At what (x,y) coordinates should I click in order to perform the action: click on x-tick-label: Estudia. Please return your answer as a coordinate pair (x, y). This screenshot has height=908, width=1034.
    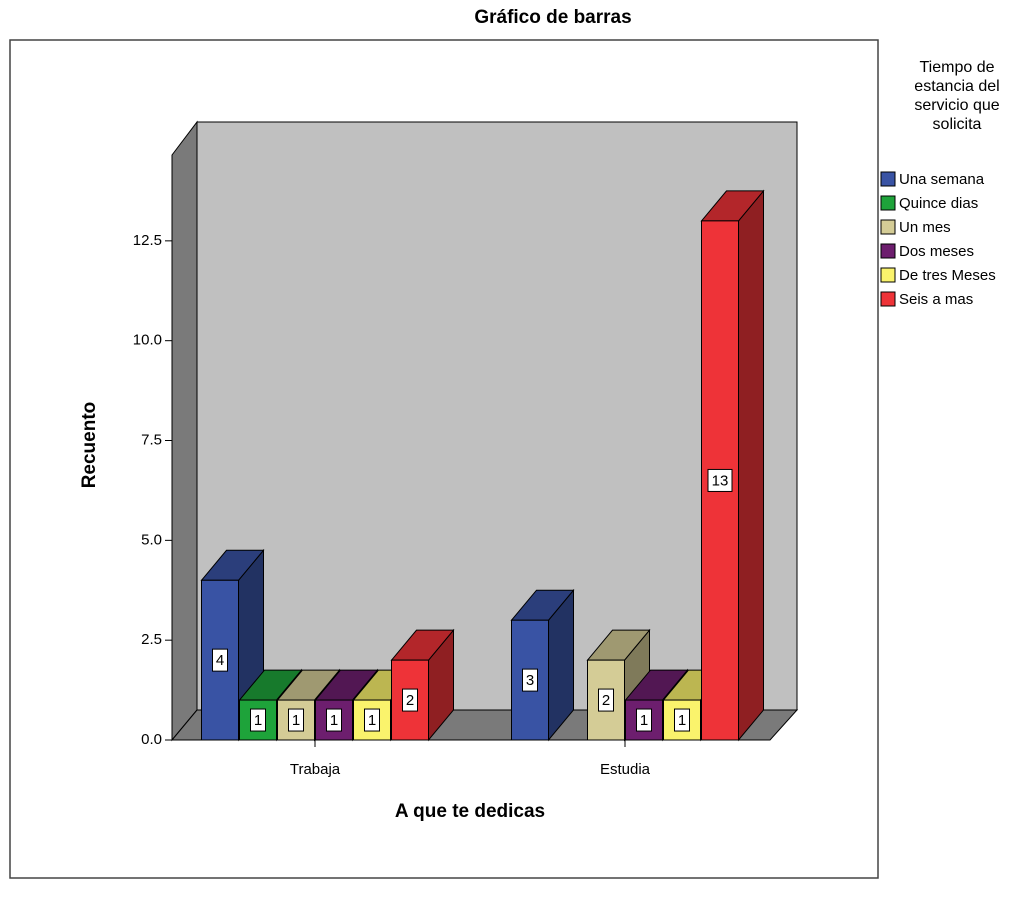
    Looking at the image, I should click on (625, 769).